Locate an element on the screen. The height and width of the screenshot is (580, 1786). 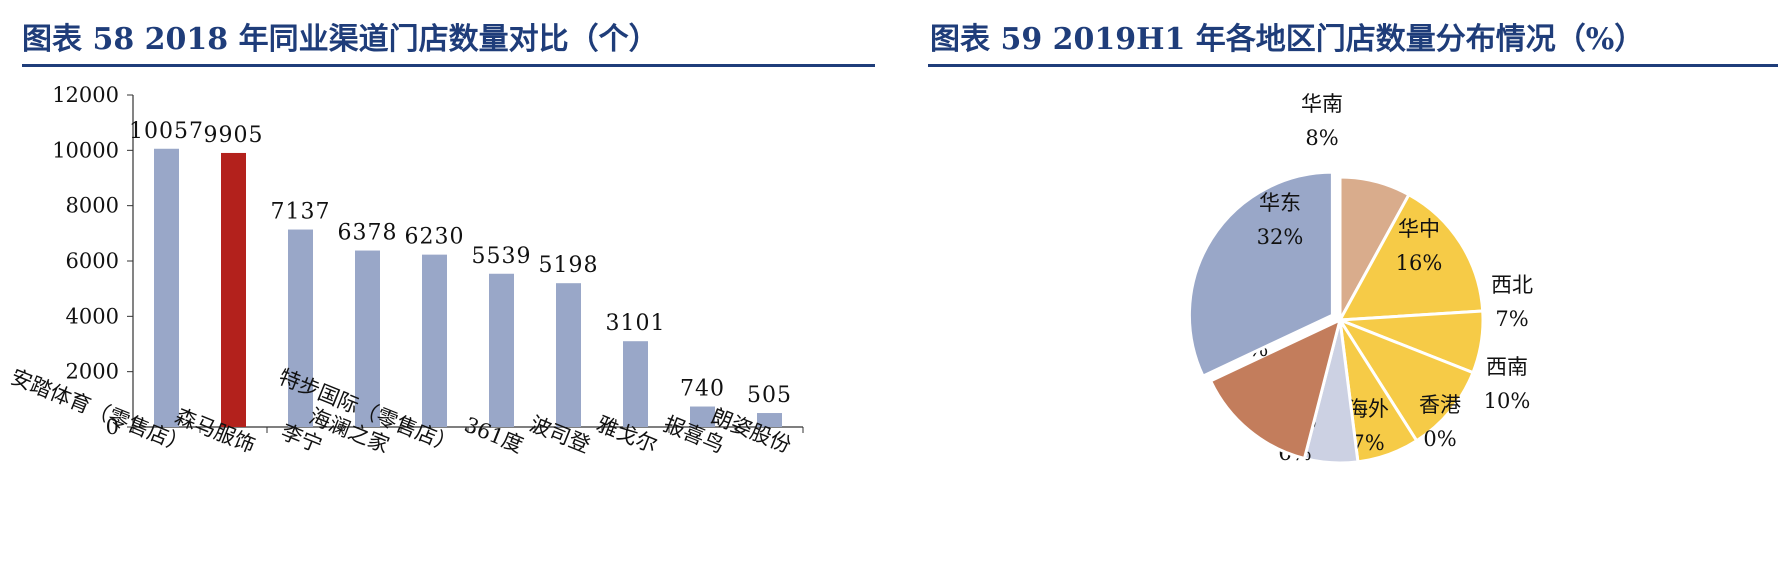
y-tick-label: 12000 is located at coordinates (85, 95).